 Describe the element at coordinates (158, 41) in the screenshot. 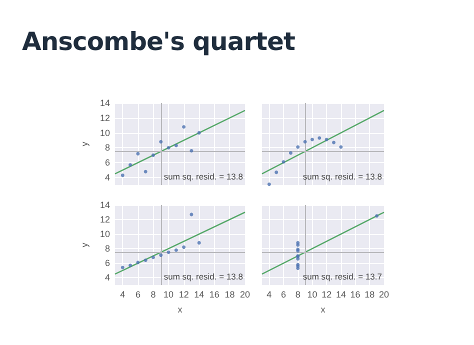

I see `chart-title: Anscombe's quartet` at that location.